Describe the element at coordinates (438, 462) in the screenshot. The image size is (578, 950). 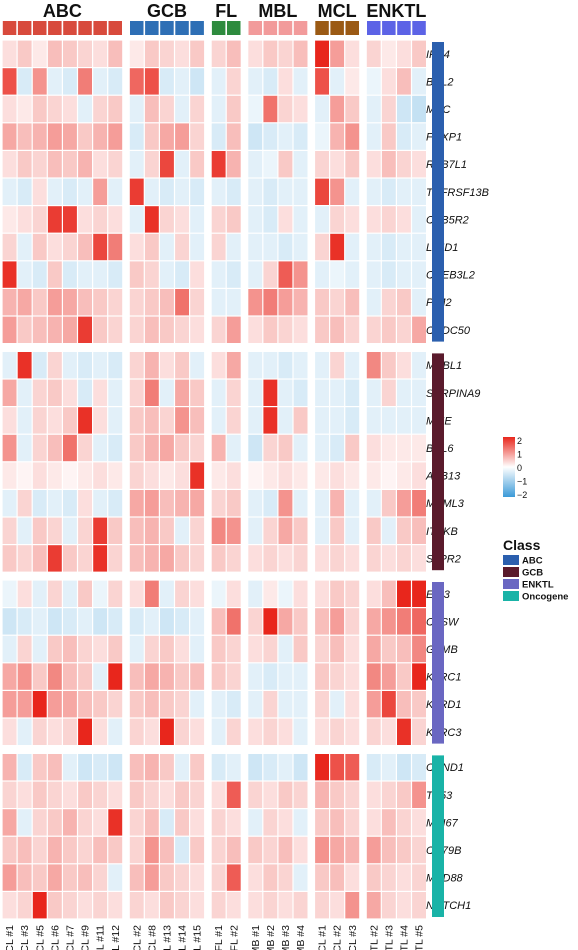
I see `class-bar-gcb` at that location.